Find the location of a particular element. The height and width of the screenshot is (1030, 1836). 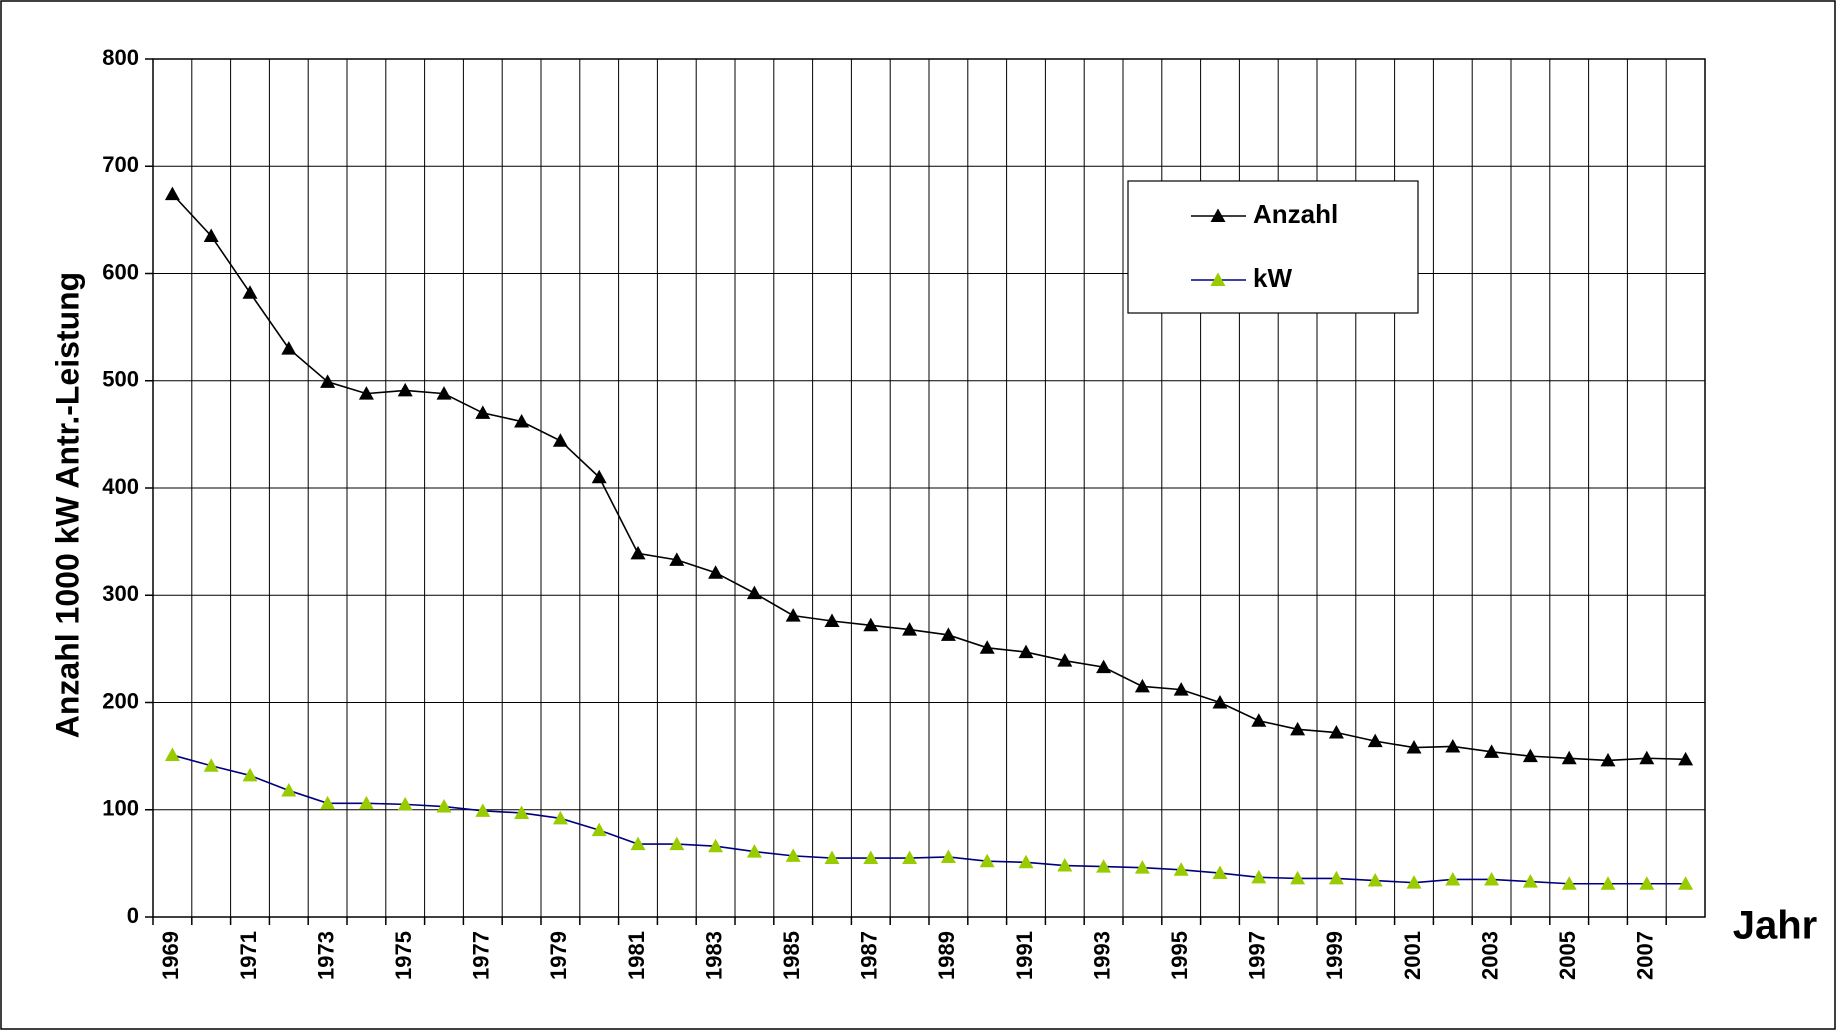

series-line is located at coordinates (929, 819).